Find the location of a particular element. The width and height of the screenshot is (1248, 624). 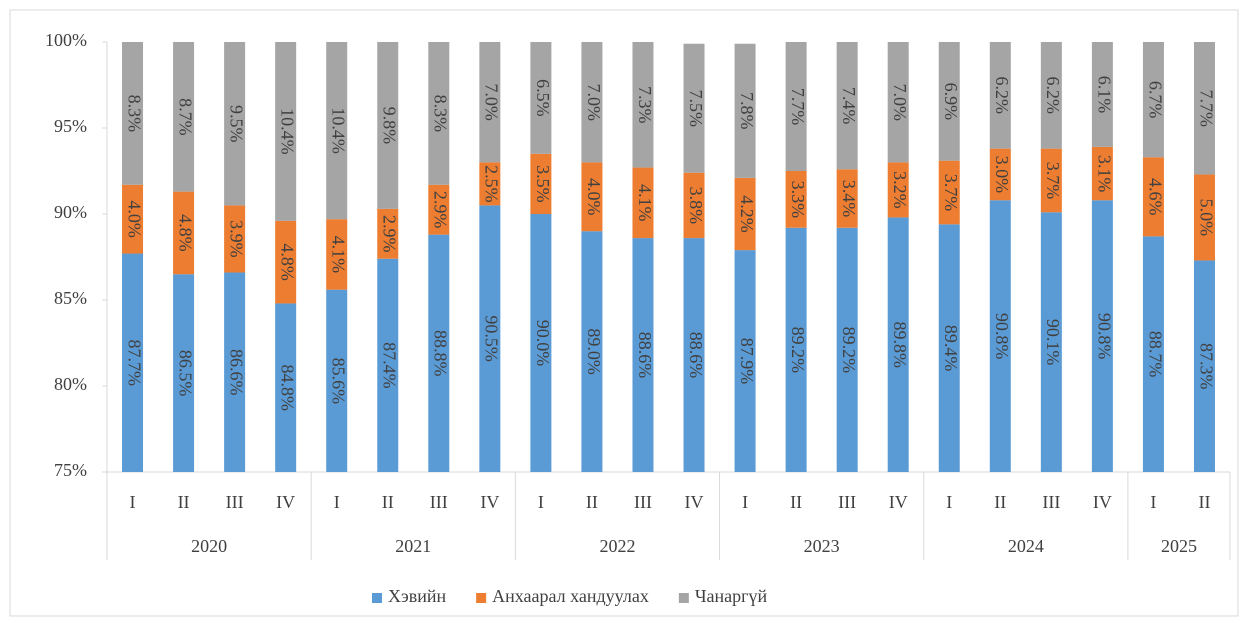

value-label: 87.4% is located at coordinates (390, 365).